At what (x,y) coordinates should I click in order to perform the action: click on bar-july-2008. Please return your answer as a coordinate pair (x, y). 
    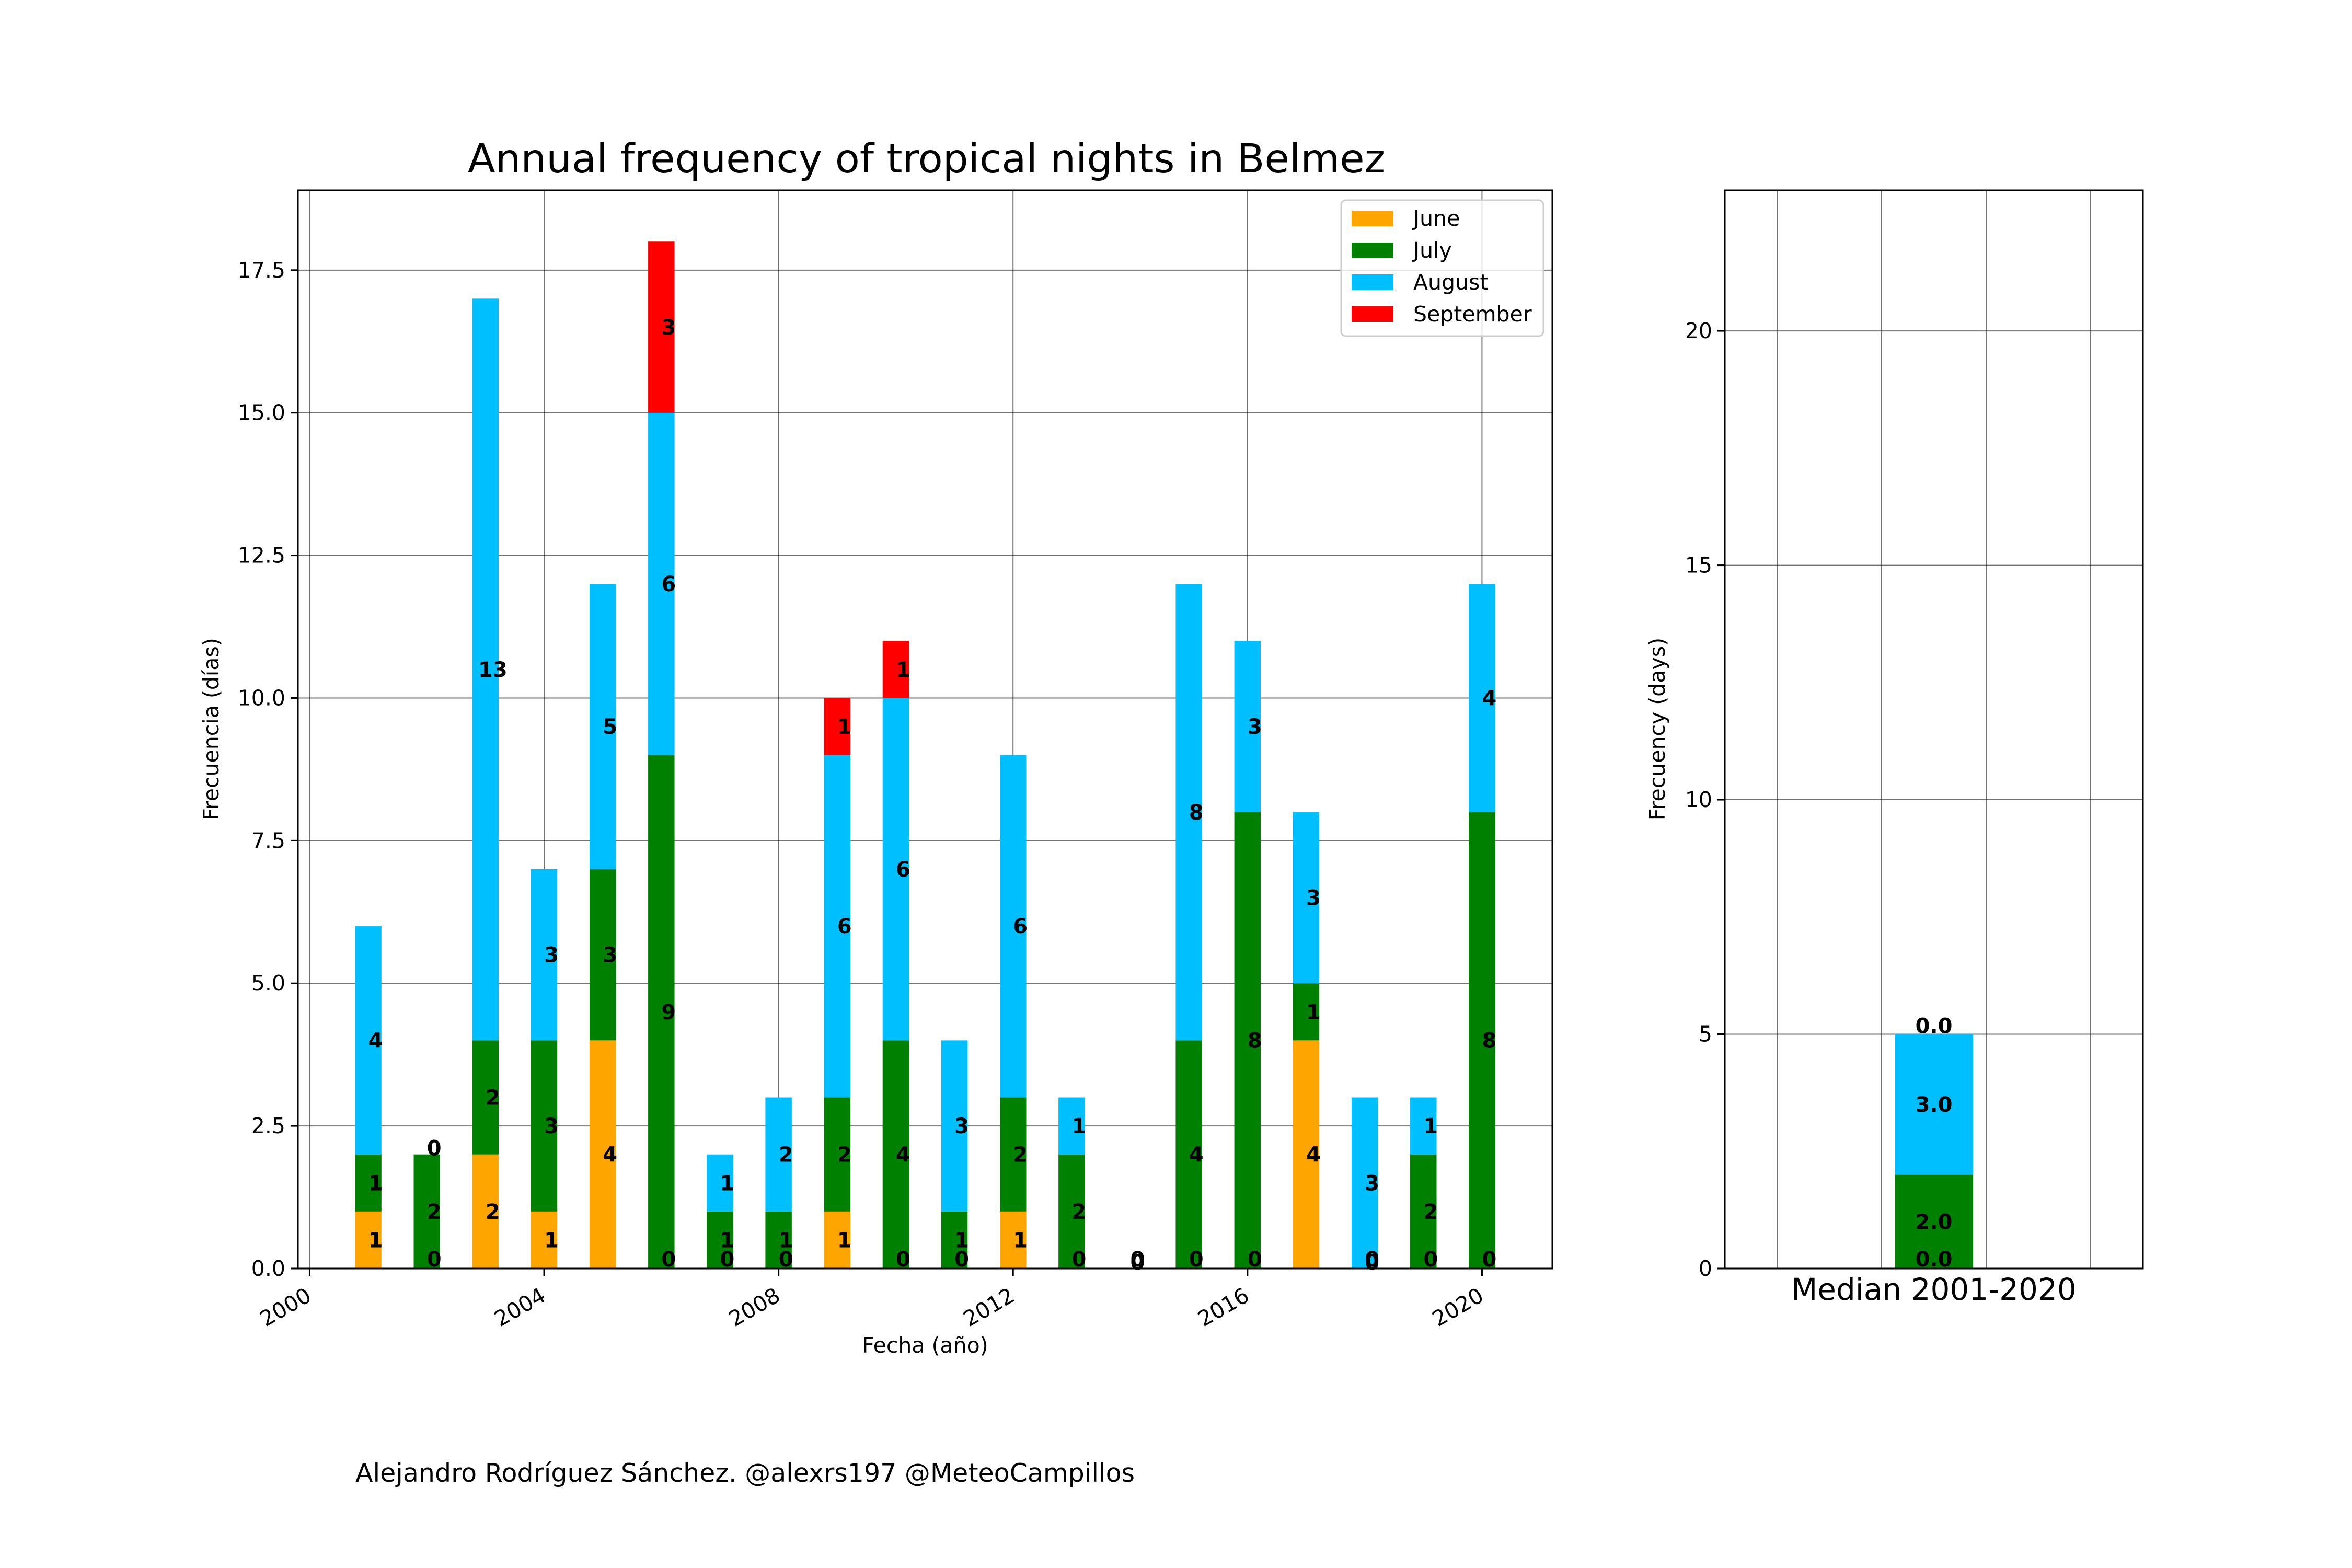
    Looking at the image, I should click on (778, 1240).